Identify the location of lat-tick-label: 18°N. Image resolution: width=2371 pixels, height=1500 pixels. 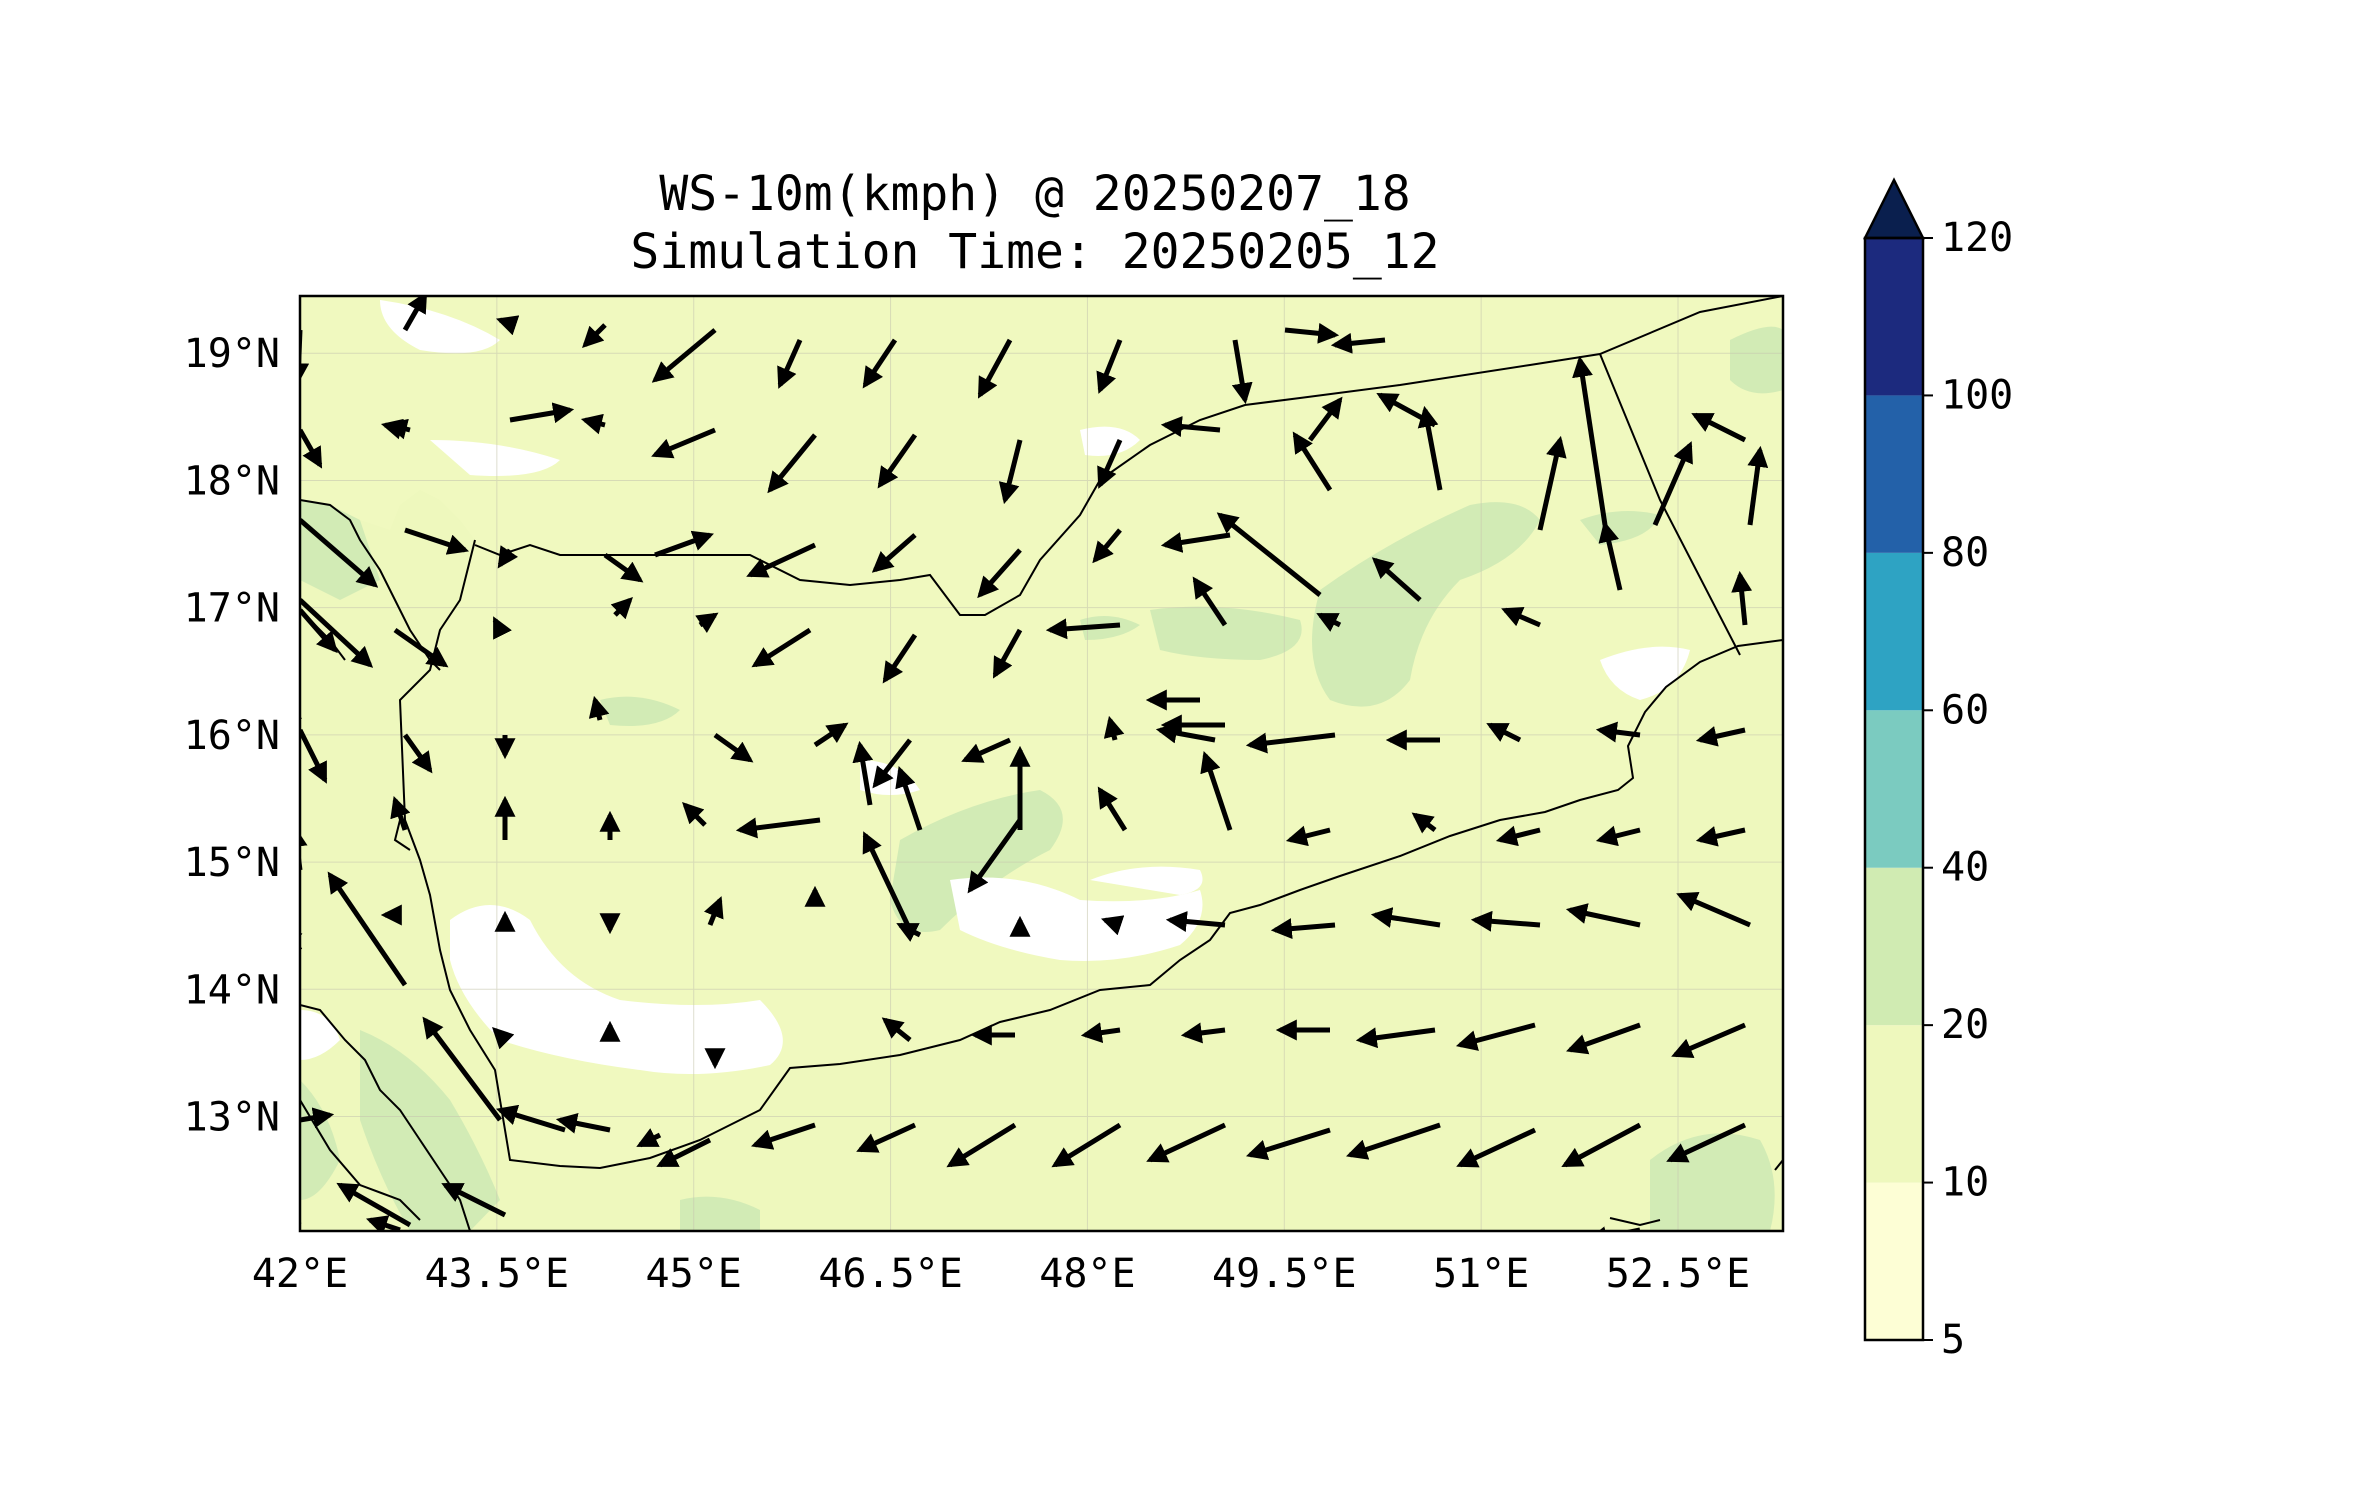
(232, 481).